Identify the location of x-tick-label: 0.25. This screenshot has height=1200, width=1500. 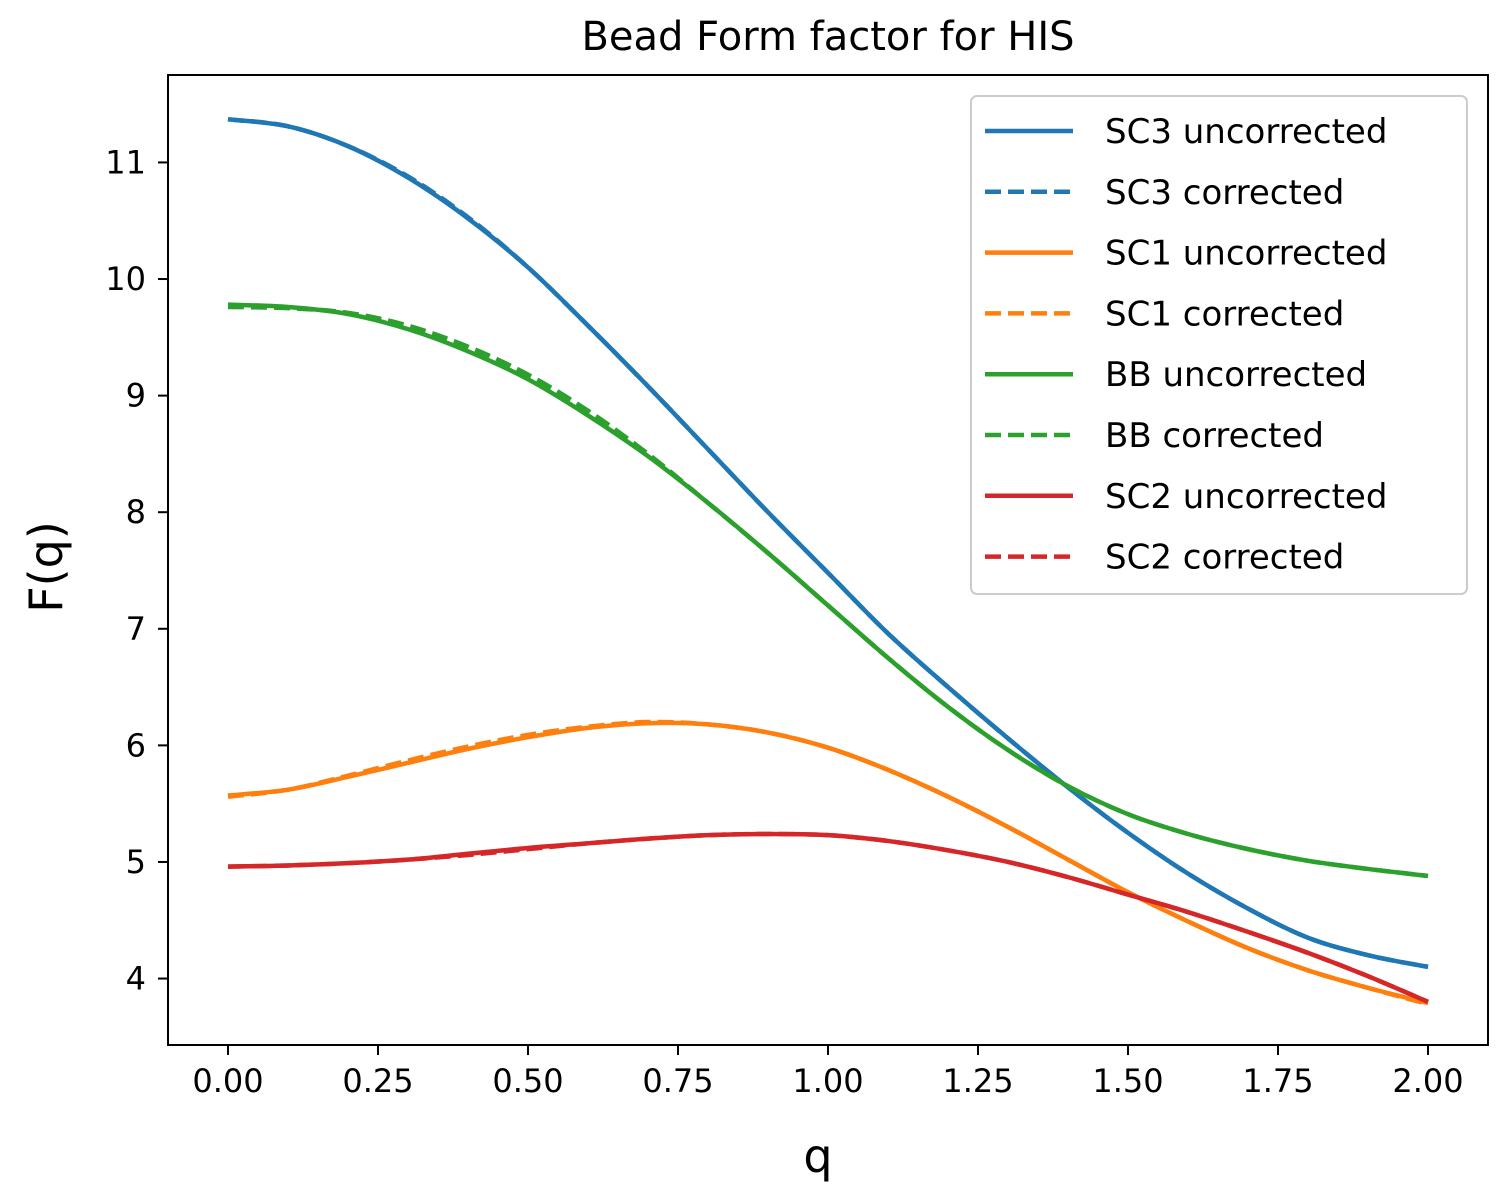
(377, 1081).